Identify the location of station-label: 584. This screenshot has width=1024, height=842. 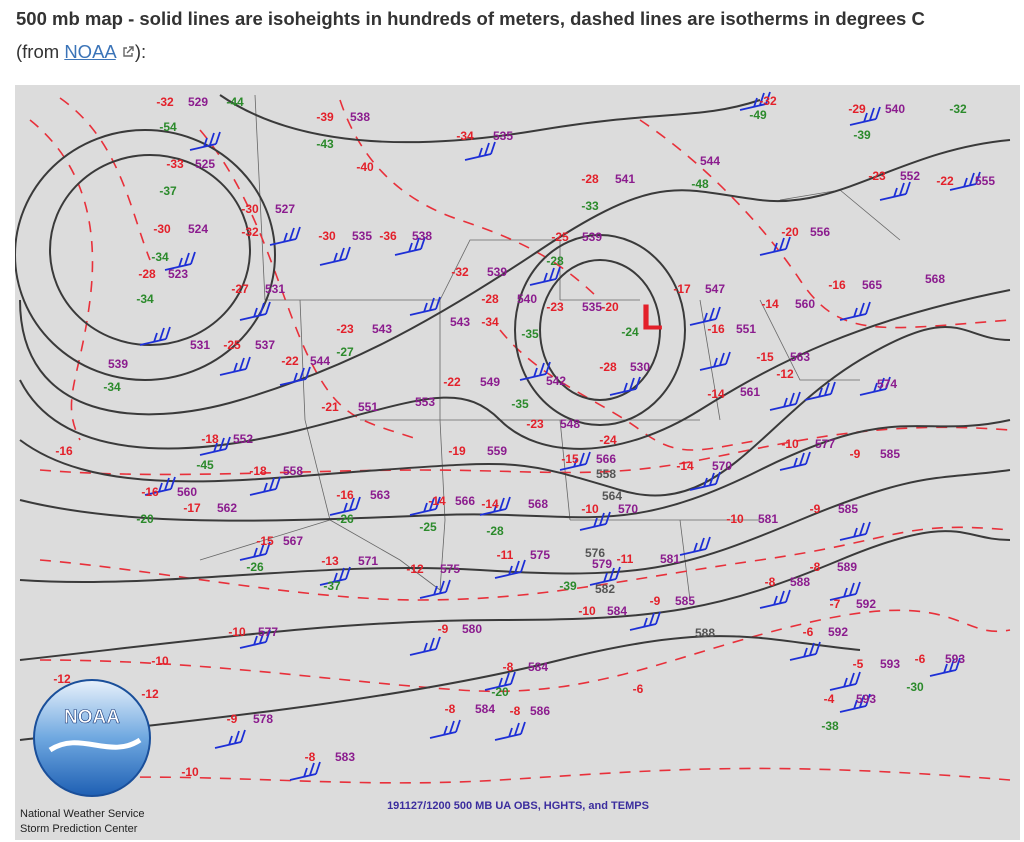
(538, 667).